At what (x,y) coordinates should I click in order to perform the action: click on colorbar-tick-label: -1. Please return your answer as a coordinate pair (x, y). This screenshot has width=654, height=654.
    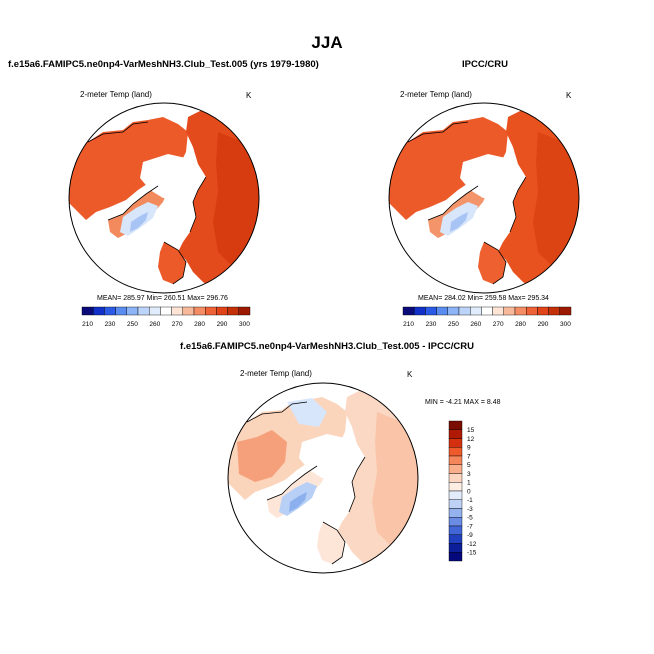
    Looking at the image, I should click on (470, 500).